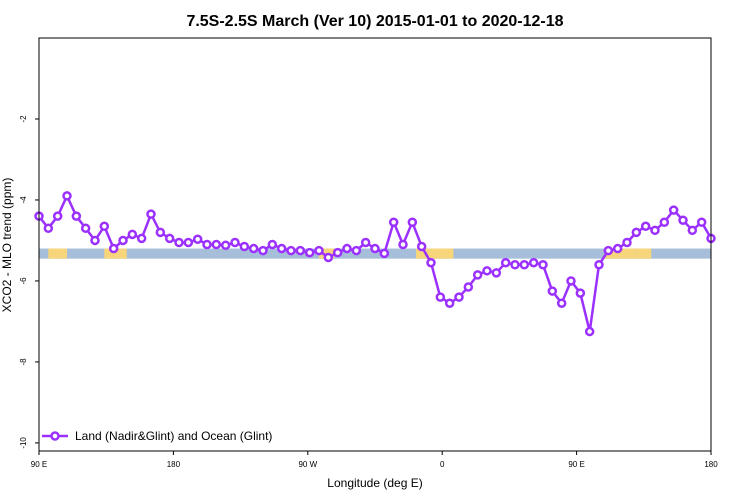 Image resolution: width=750 pixels, height=500 pixels. I want to click on legend-label: Land (Nadir&Glint) and Ocean (Glint), so click(173, 436).